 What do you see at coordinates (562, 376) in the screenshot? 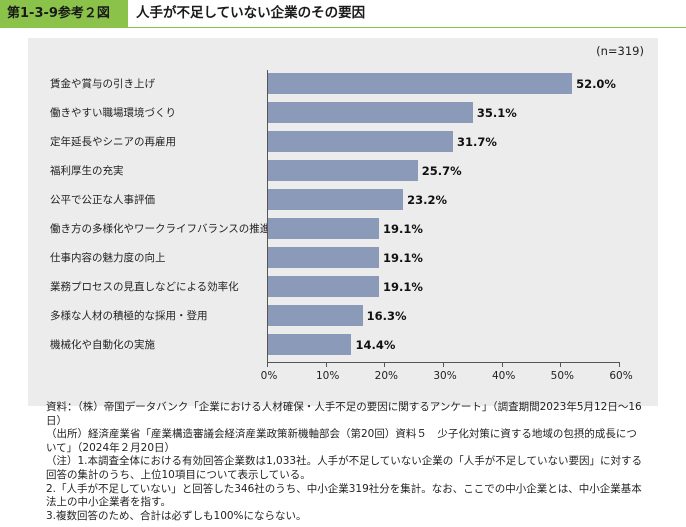
I see `x-tick-label: 50%` at bounding box center [562, 376].